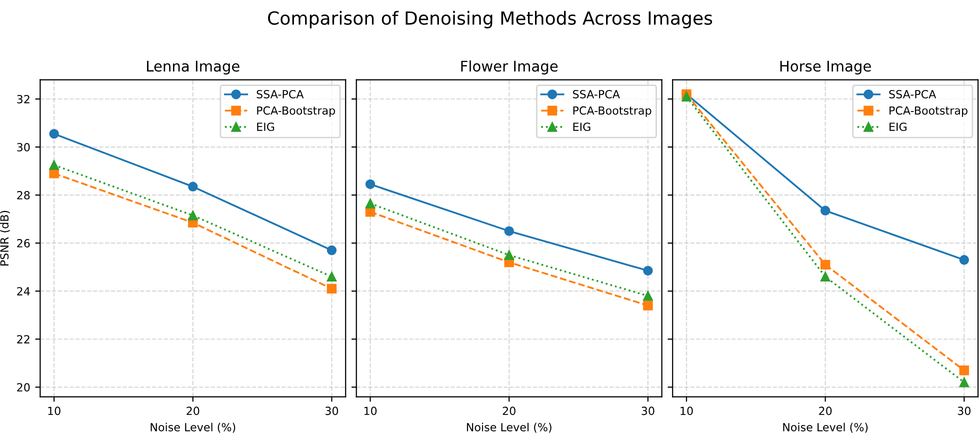  What do you see at coordinates (23, 147) in the screenshot?
I see `y-tick-label: 30` at bounding box center [23, 147].